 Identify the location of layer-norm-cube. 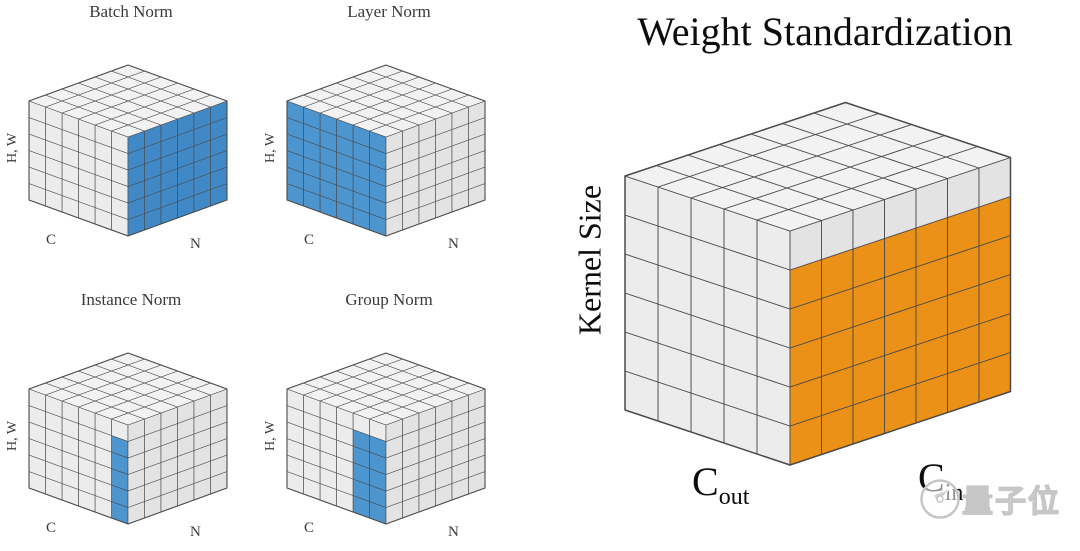
(386, 150).